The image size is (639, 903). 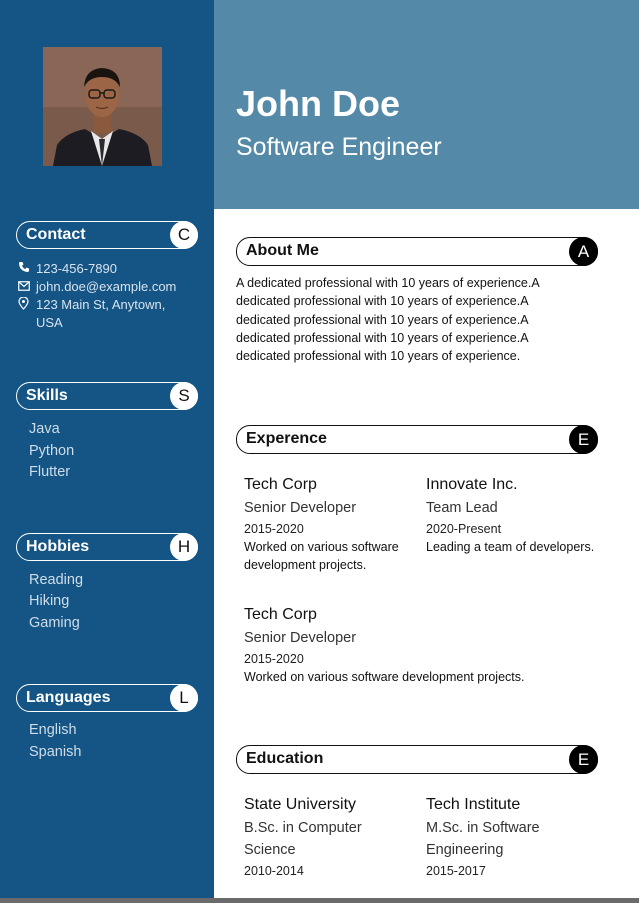 I want to click on skills-heading-label: Skills, so click(x=47, y=395).